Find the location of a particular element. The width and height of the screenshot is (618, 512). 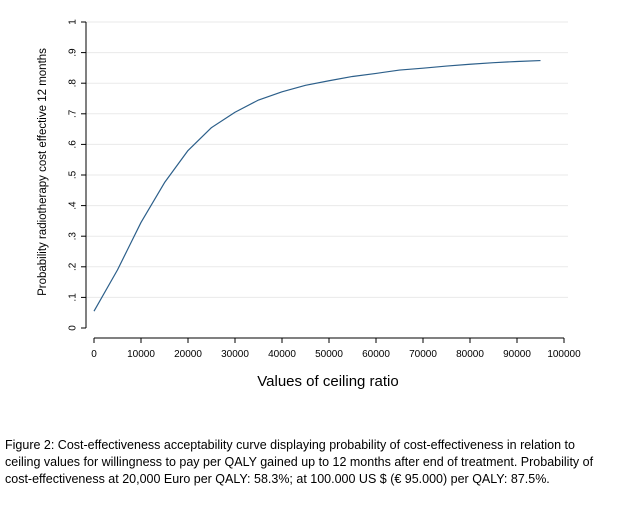

x-tick-label-4: 40000 is located at coordinates (282, 354).